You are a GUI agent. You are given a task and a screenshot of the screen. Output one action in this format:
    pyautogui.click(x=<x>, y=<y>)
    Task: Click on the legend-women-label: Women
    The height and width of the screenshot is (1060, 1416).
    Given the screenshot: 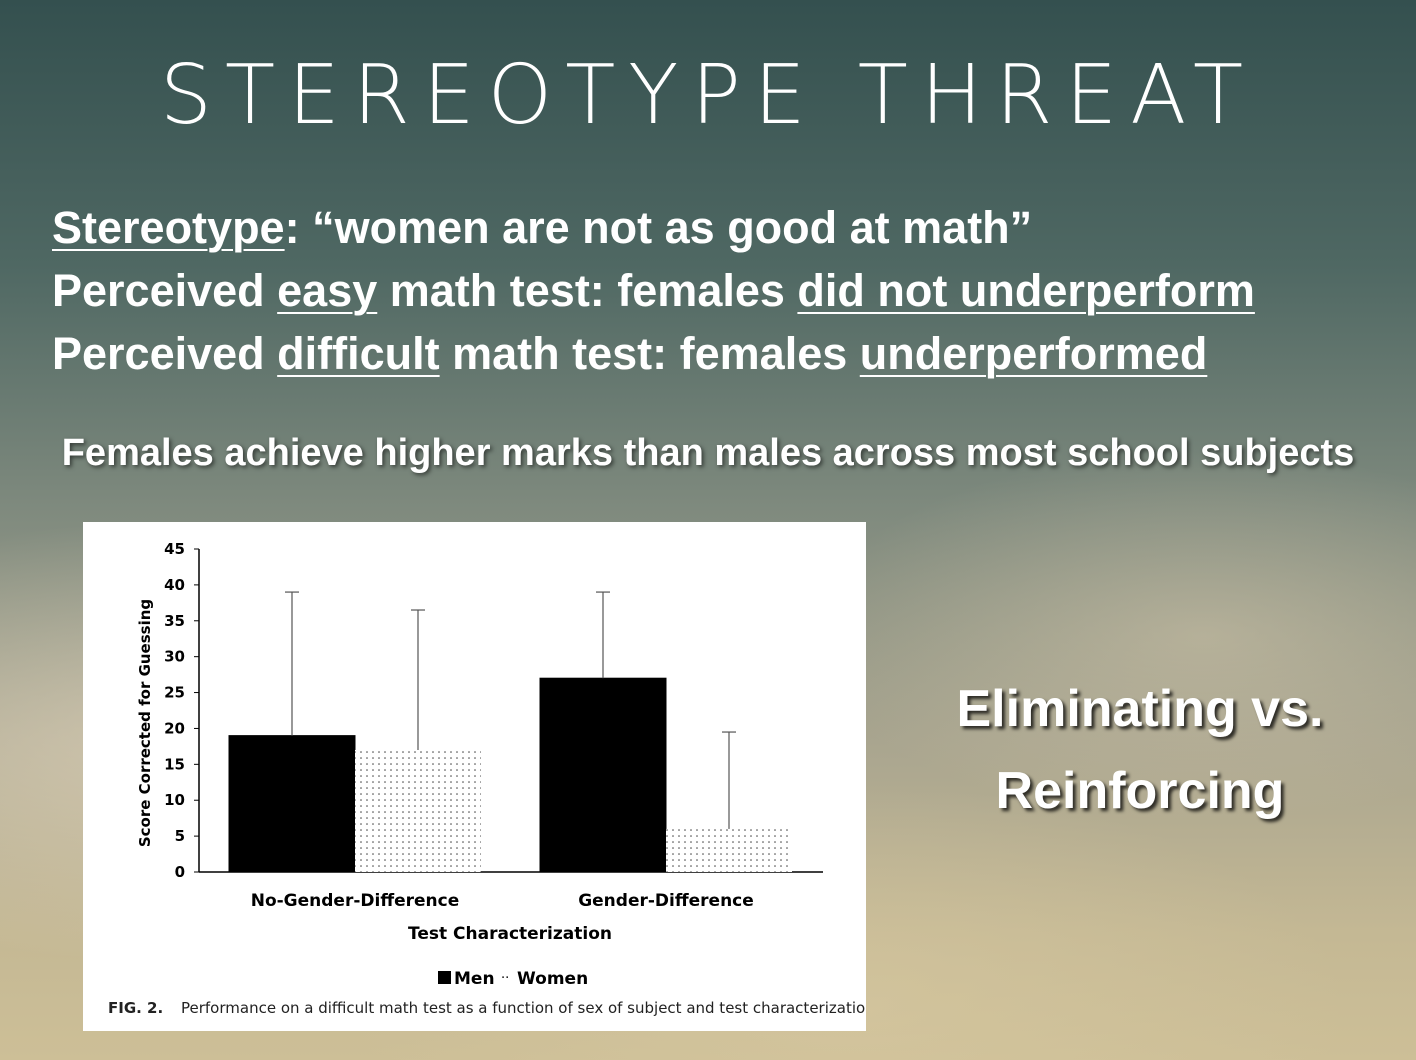 What is the action you would take?
    pyautogui.click(x=552, y=979)
    